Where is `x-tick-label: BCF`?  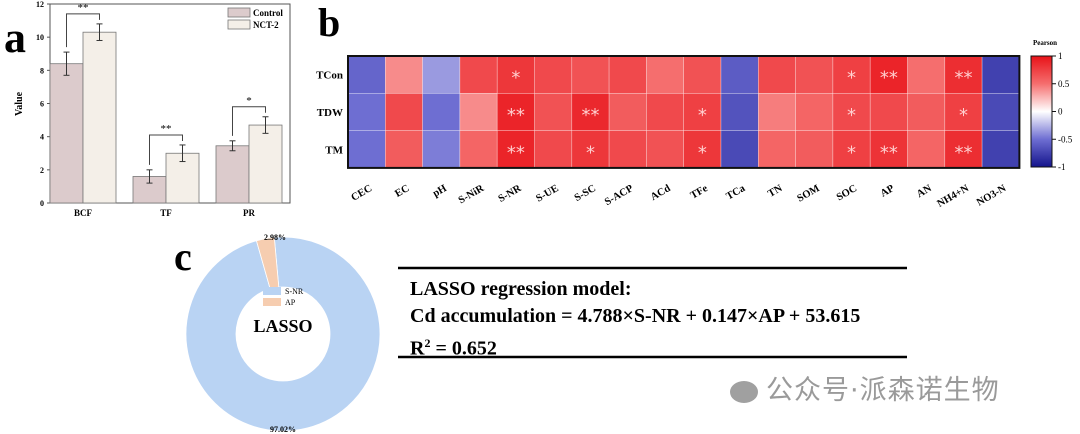
x-tick-label: BCF is located at coordinates (83, 213).